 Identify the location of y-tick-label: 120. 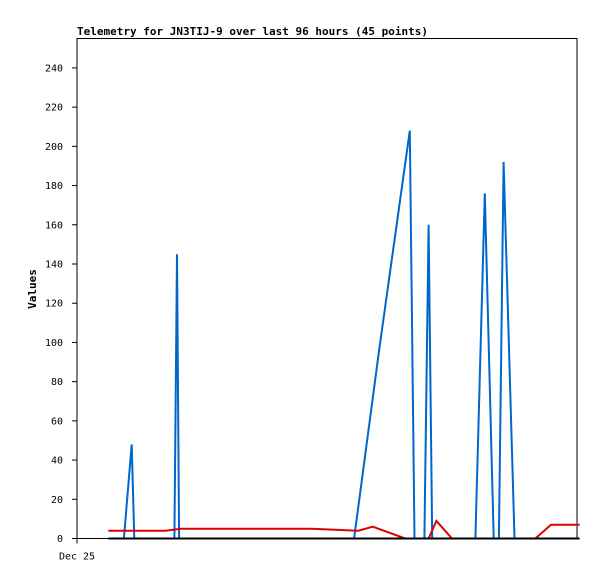
(54, 304).